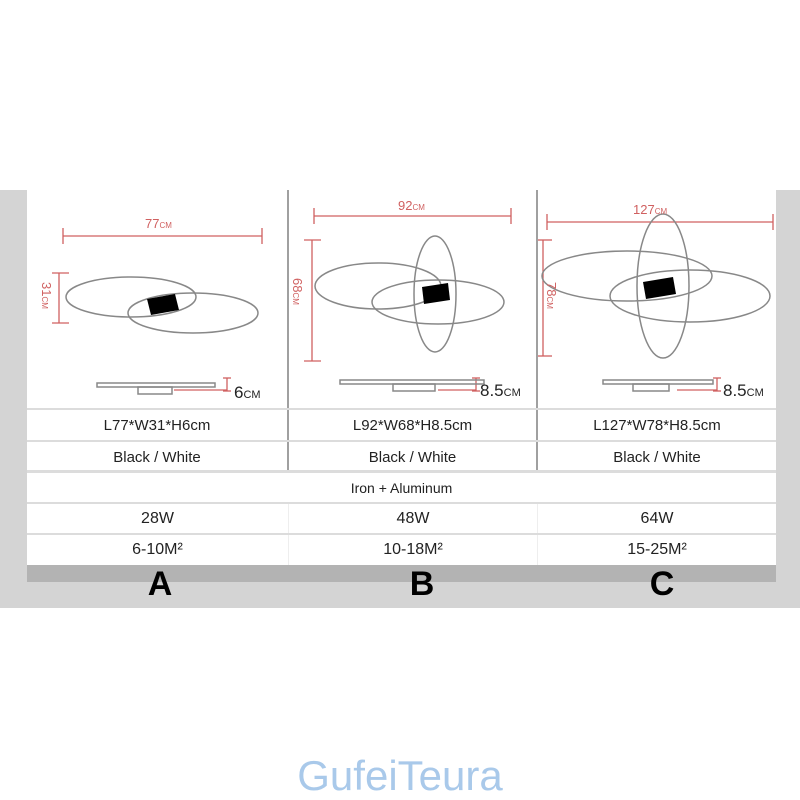  What do you see at coordinates (401, 573) in the screenshot?
I see `footer-bar` at bounding box center [401, 573].